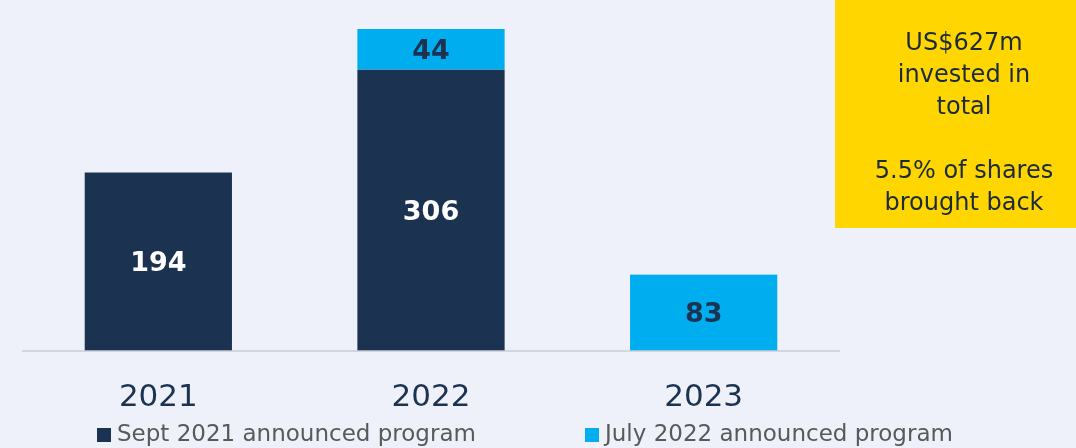  I want to click on x-tick-label: 2023, so click(704, 395).